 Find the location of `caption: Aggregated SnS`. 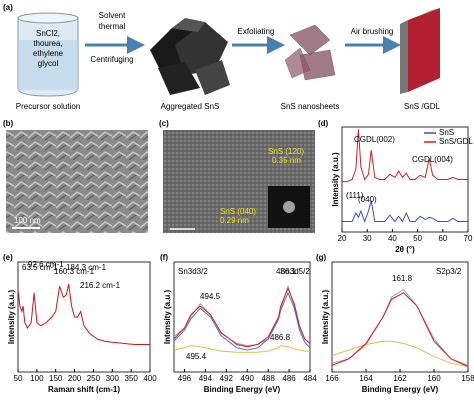

caption: Aggregated SnS is located at coordinates (190, 106).